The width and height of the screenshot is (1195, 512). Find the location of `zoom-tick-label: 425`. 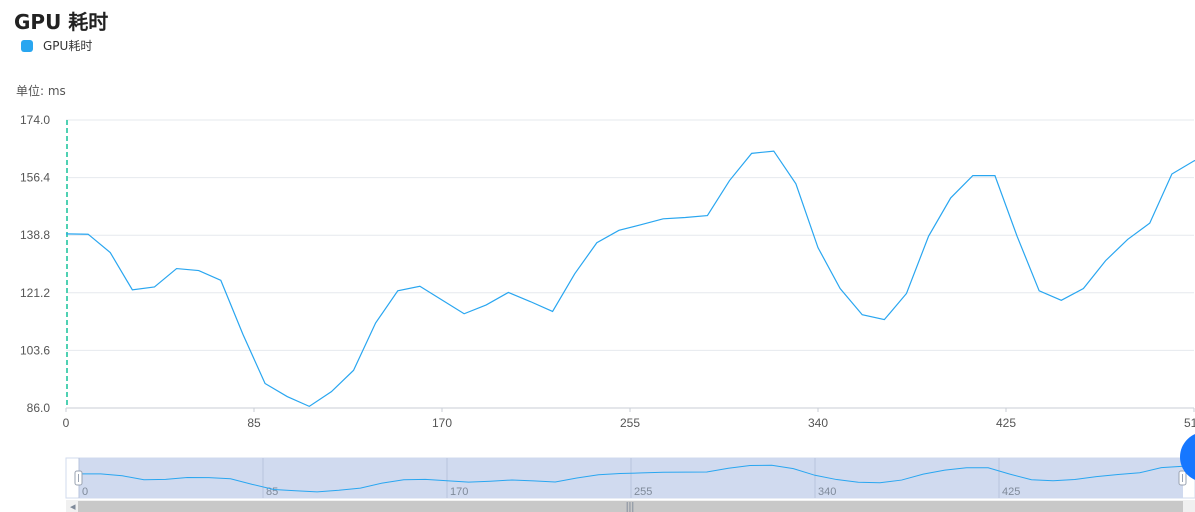

zoom-tick-label: 425 is located at coordinates (1011, 492).